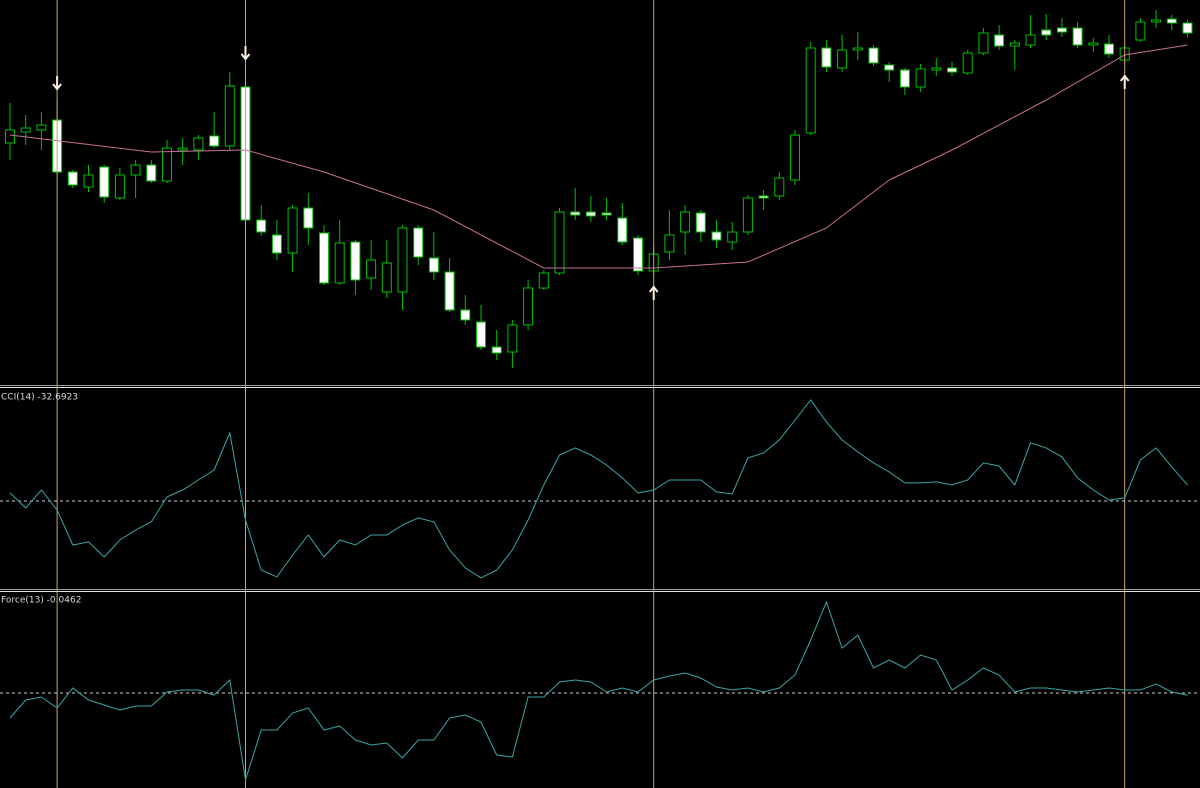 This screenshot has width=1200, height=788. What do you see at coordinates (39, 398) in the screenshot?
I see `indicator-title: CCI(14) -32.6923` at bounding box center [39, 398].